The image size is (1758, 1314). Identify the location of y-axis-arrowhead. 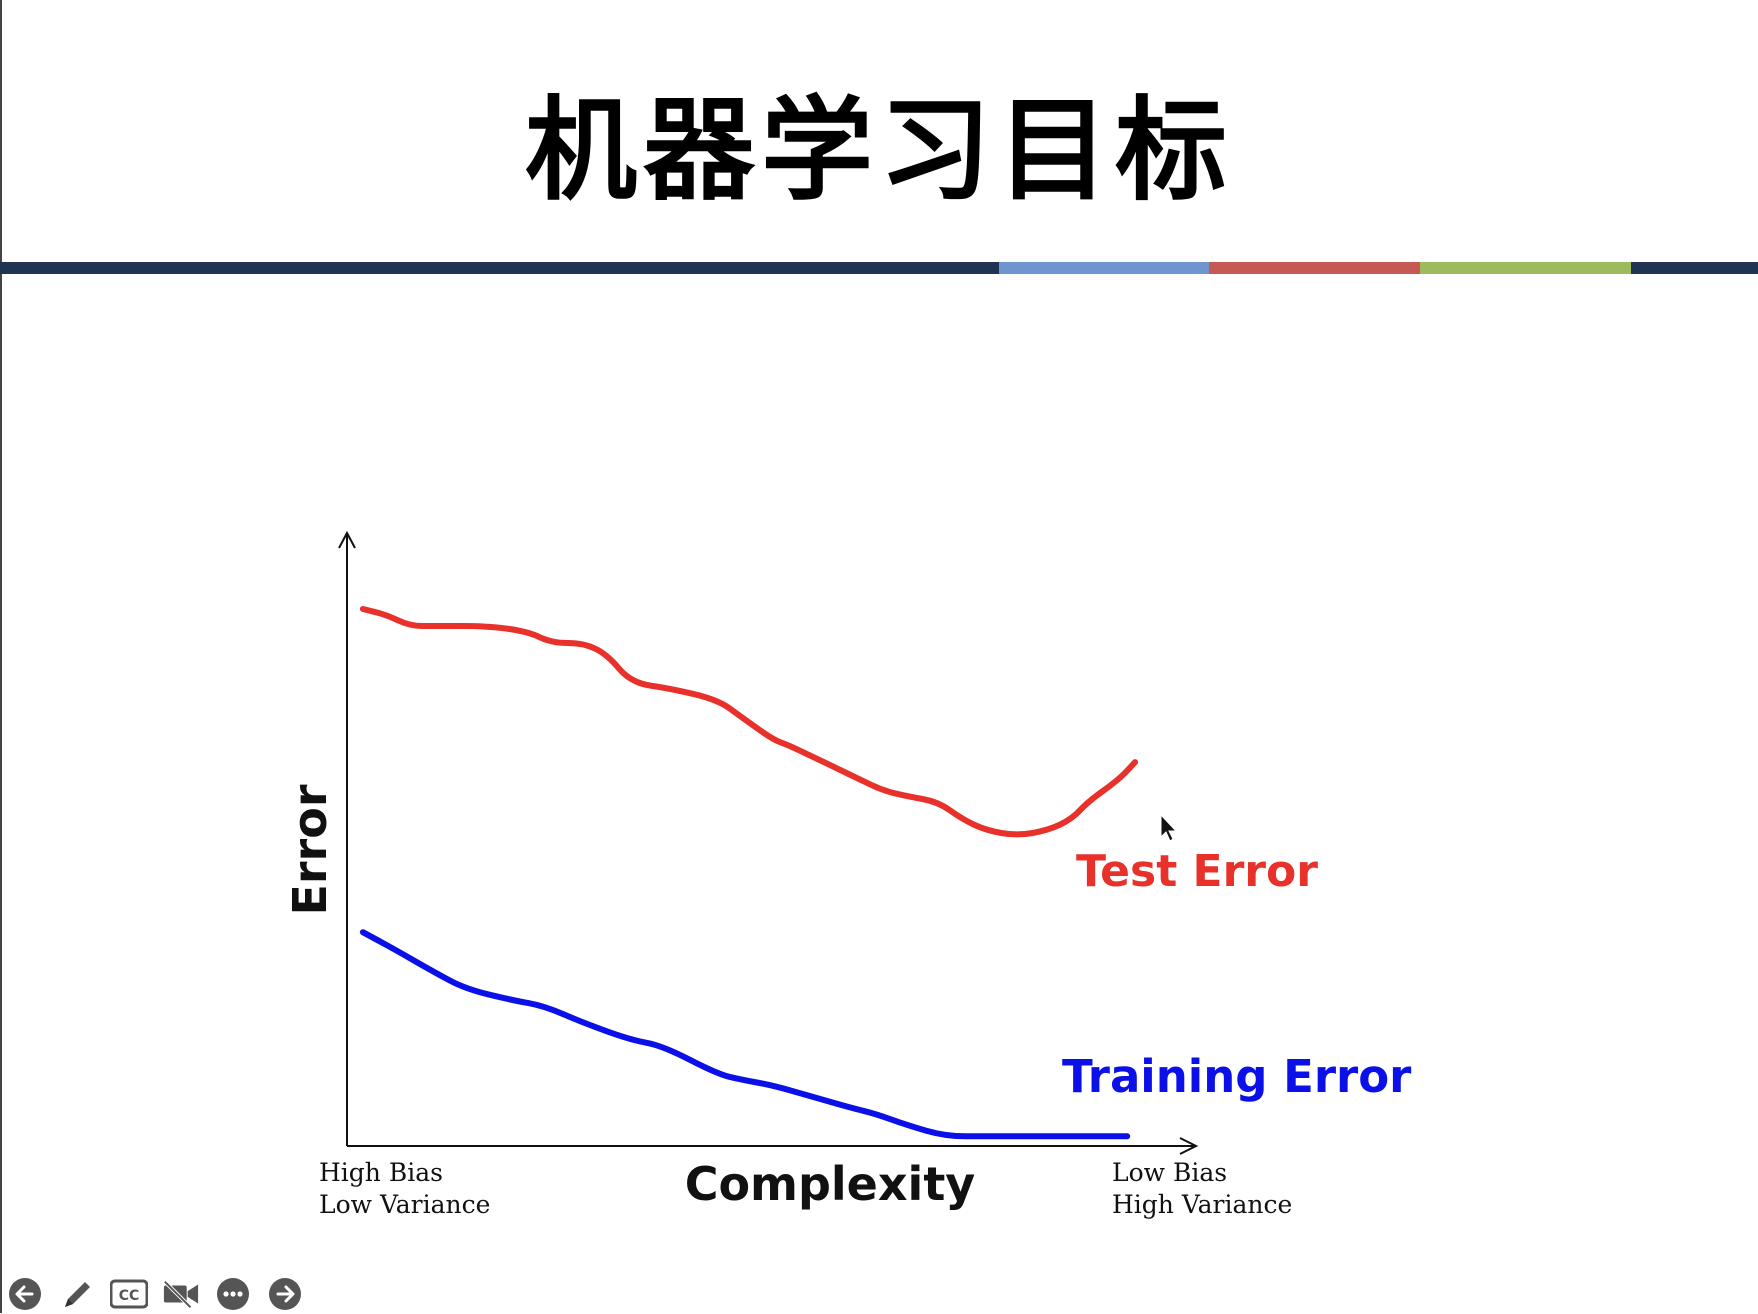
(347, 539).